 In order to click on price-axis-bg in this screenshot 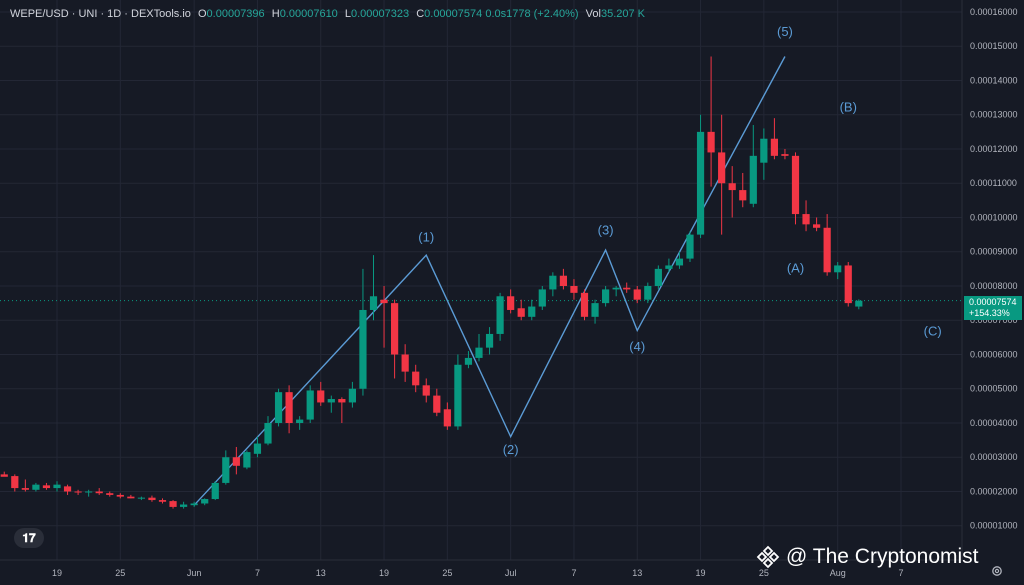, I will do `click(993, 292)`.